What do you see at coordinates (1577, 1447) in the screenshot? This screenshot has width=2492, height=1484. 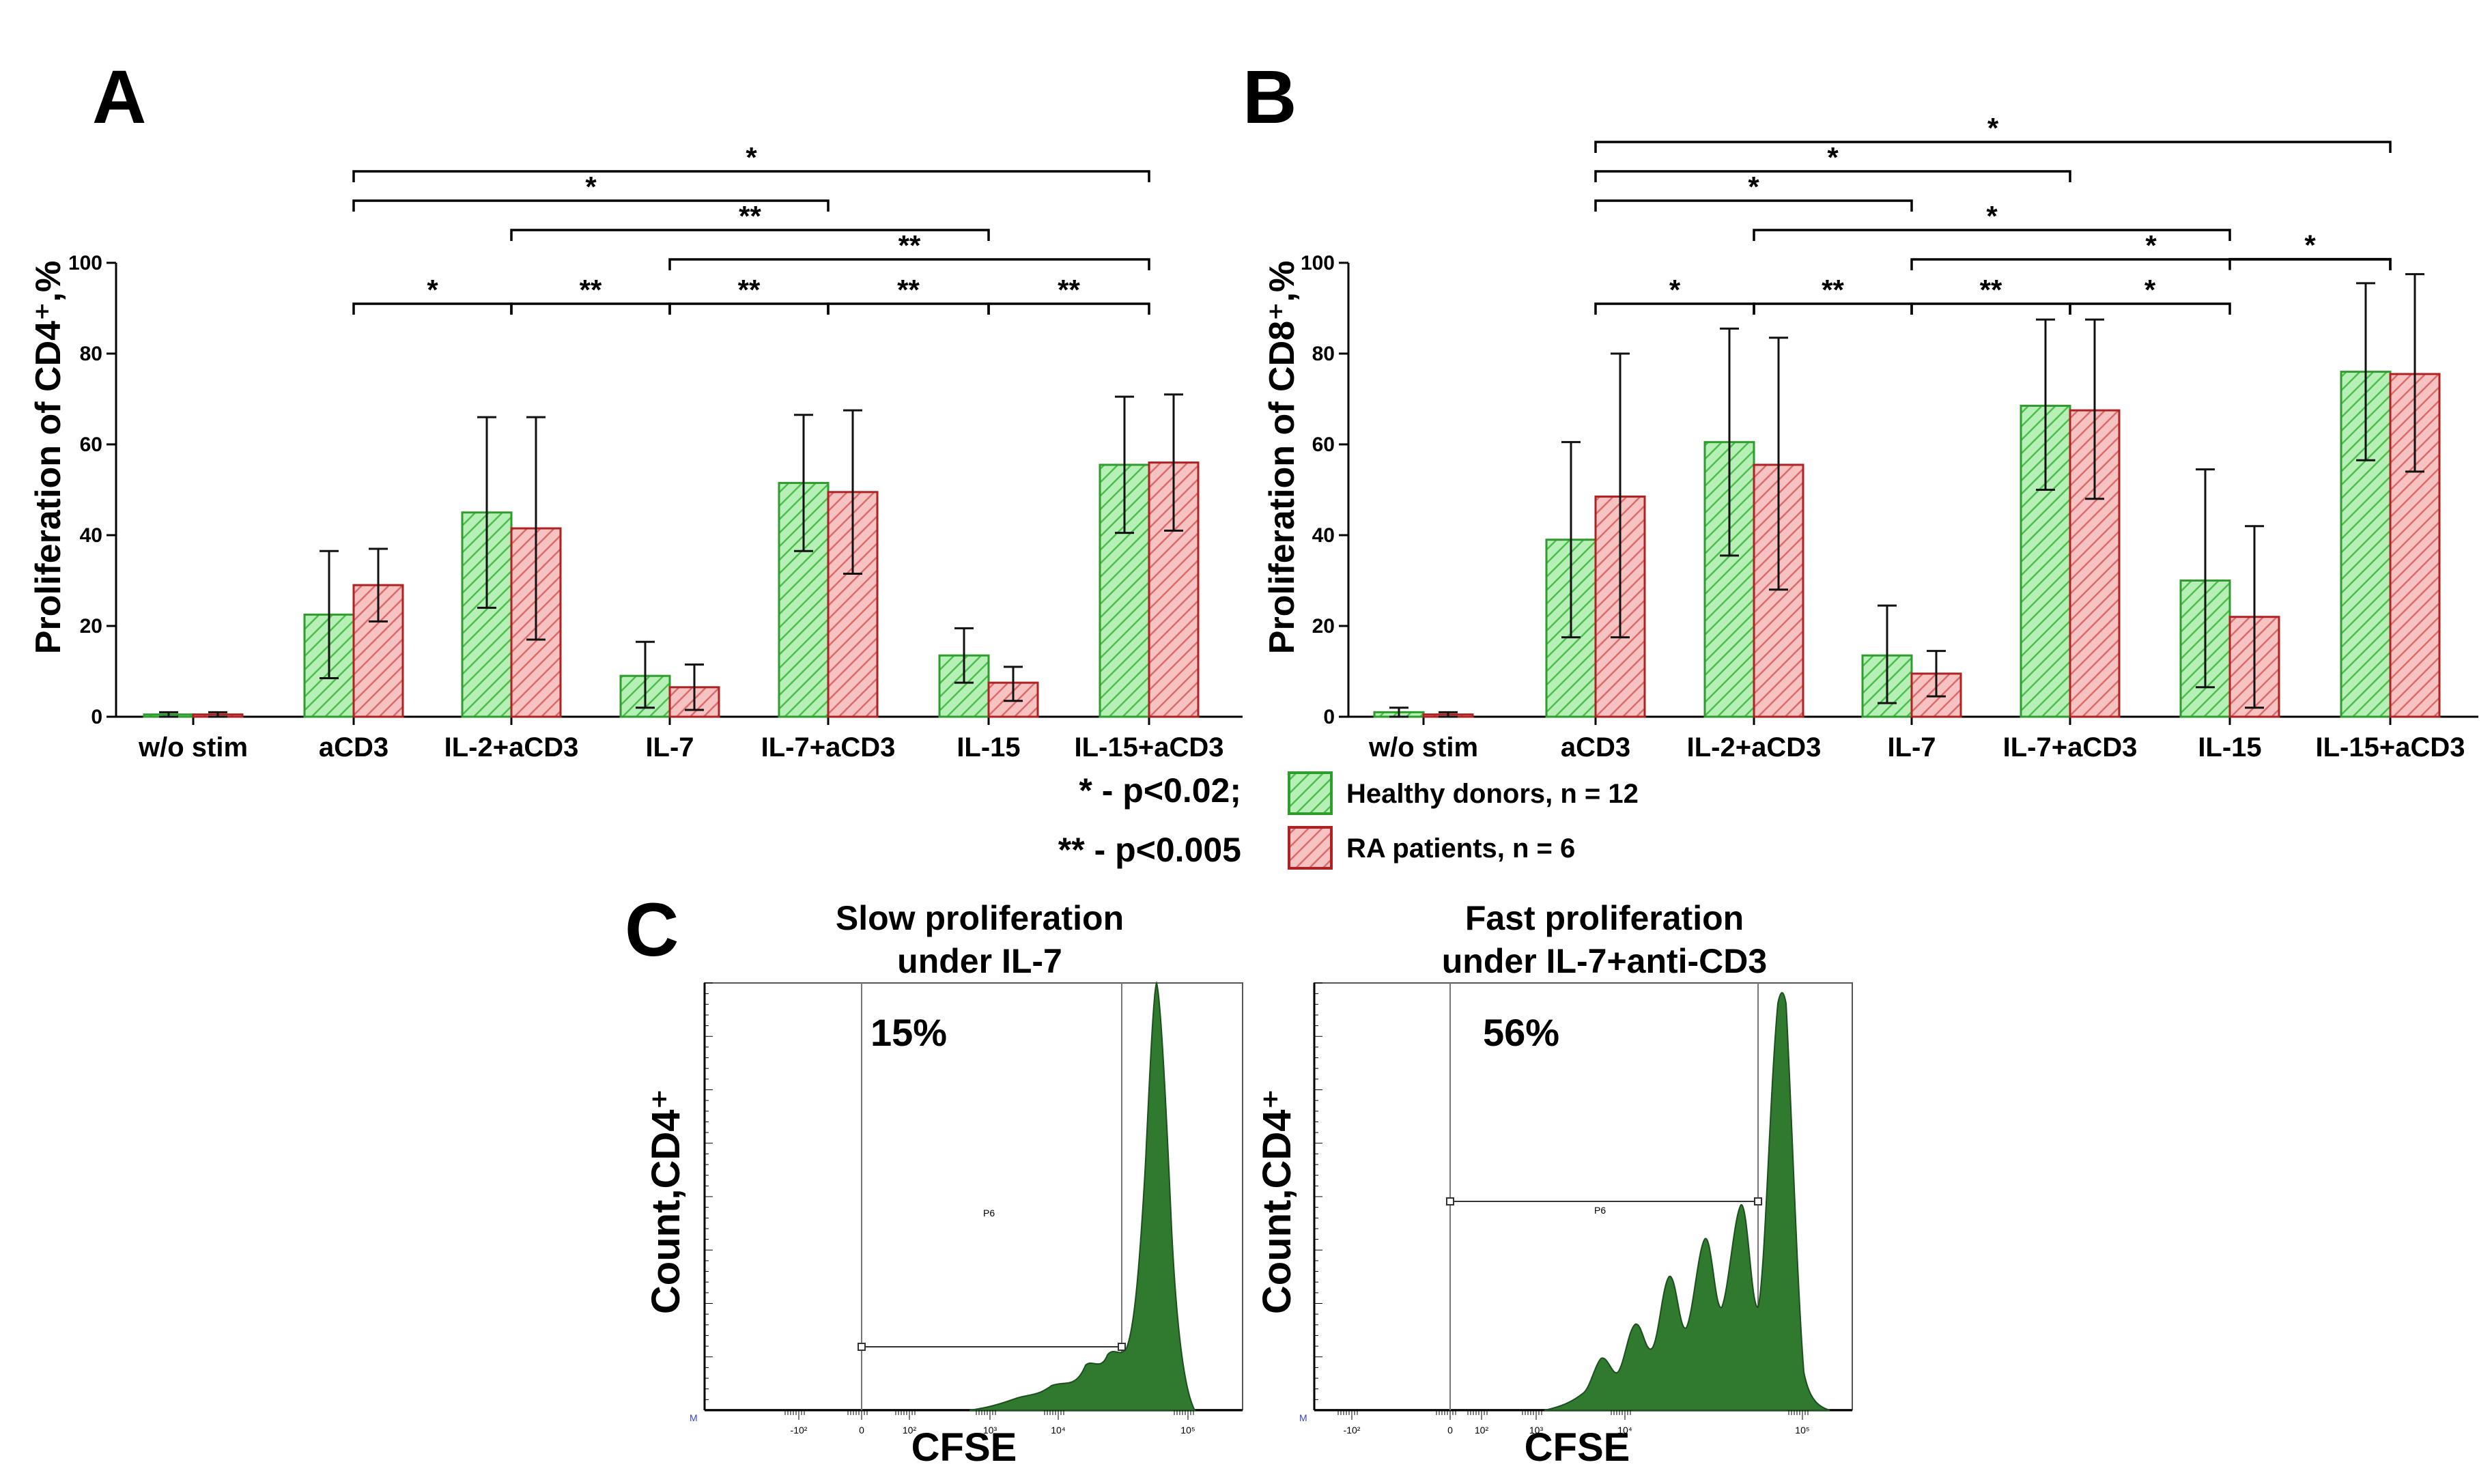 I see `histogram-fast-xlabel: CFSE` at bounding box center [1577, 1447].